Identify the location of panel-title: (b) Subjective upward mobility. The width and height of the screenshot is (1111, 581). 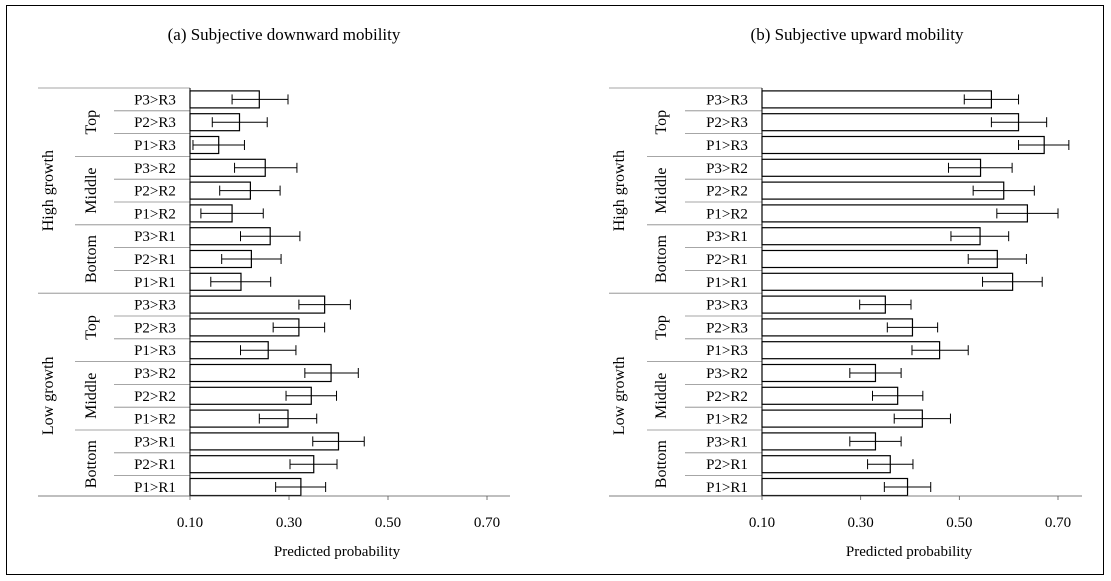
(857, 34).